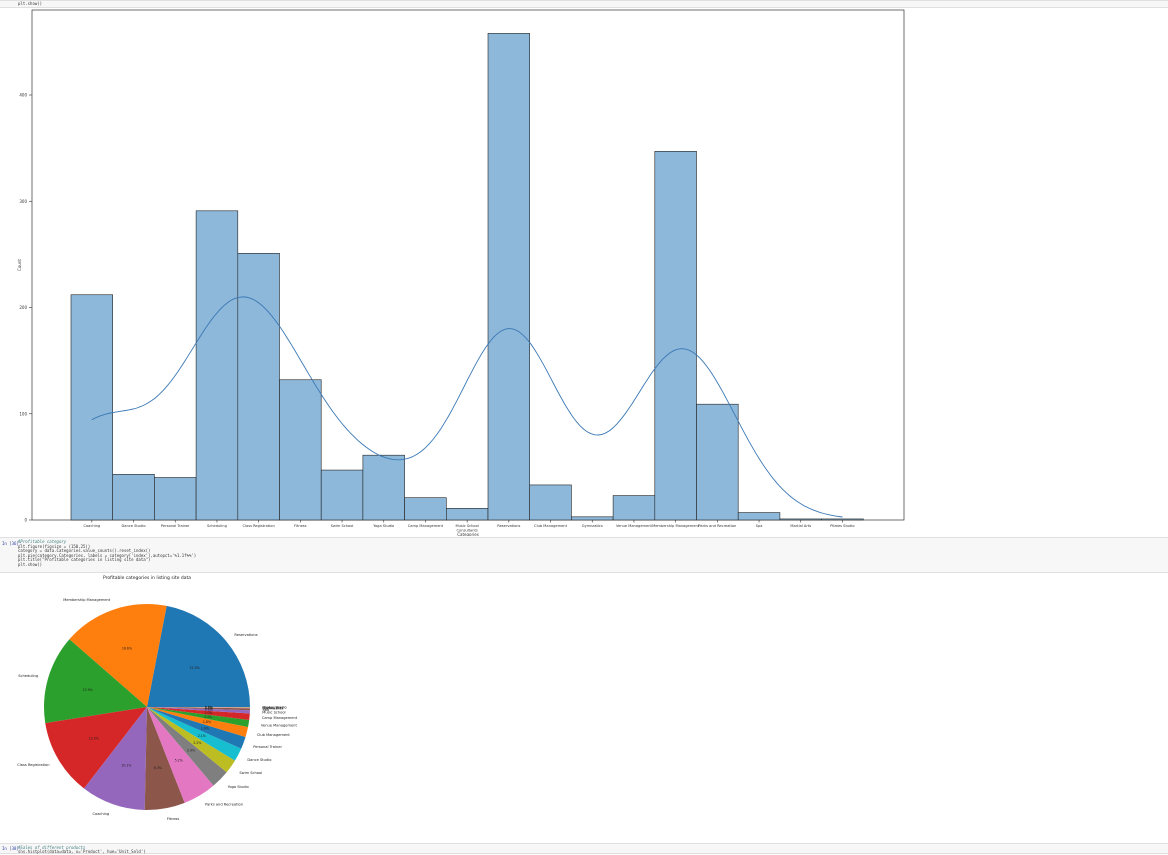 The width and height of the screenshot is (1168, 855). What do you see at coordinates (195, 668) in the screenshot?
I see `pie-pct-label: 21.9%` at bounding box center [195, 668].